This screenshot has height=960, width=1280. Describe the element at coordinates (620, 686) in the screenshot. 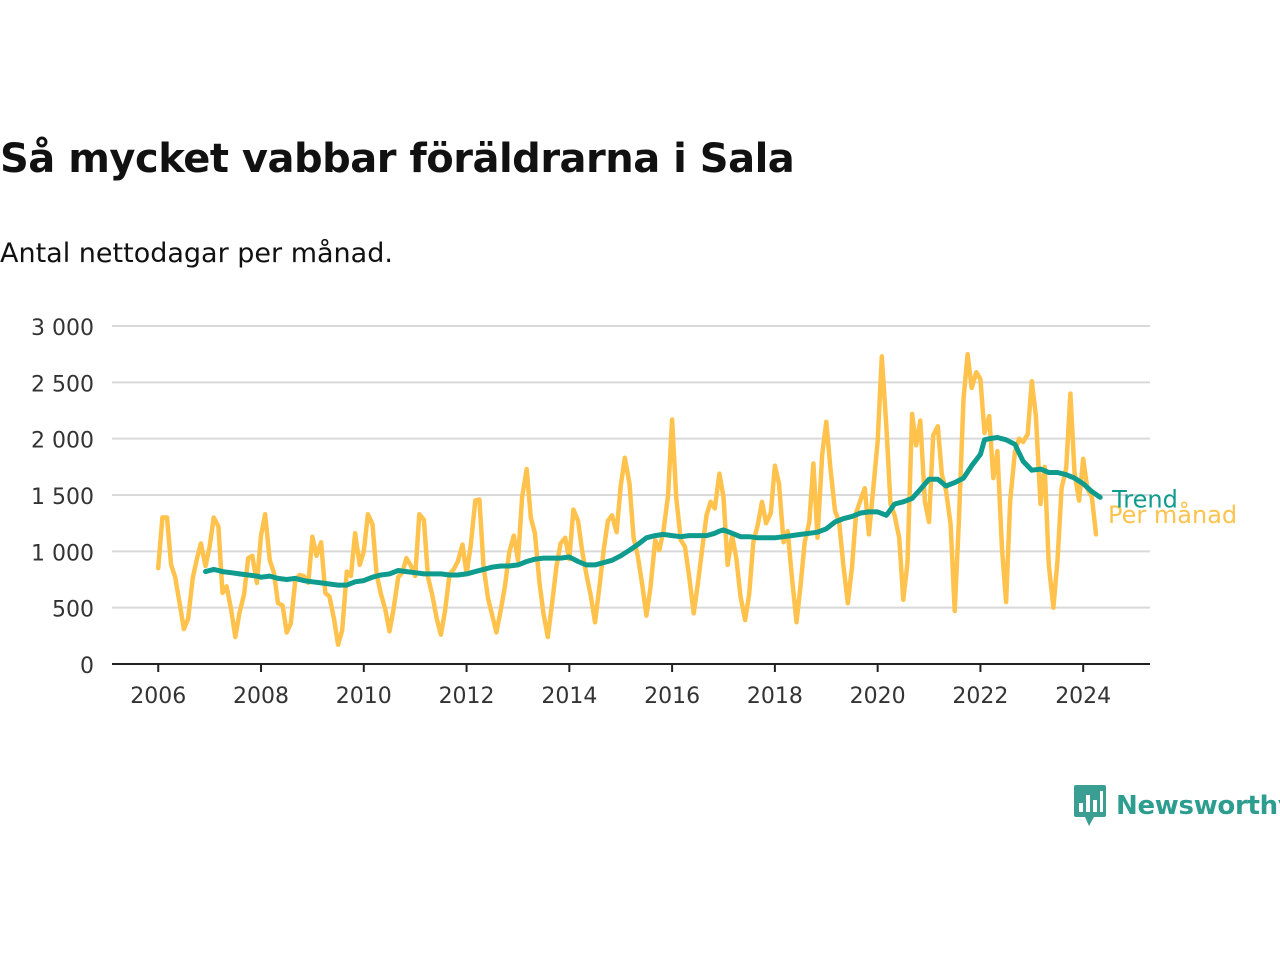

I see `x-axis-ticks: 2006 2008 2010 2012 2014 2016 2018 2020 2022 2024` at that location.